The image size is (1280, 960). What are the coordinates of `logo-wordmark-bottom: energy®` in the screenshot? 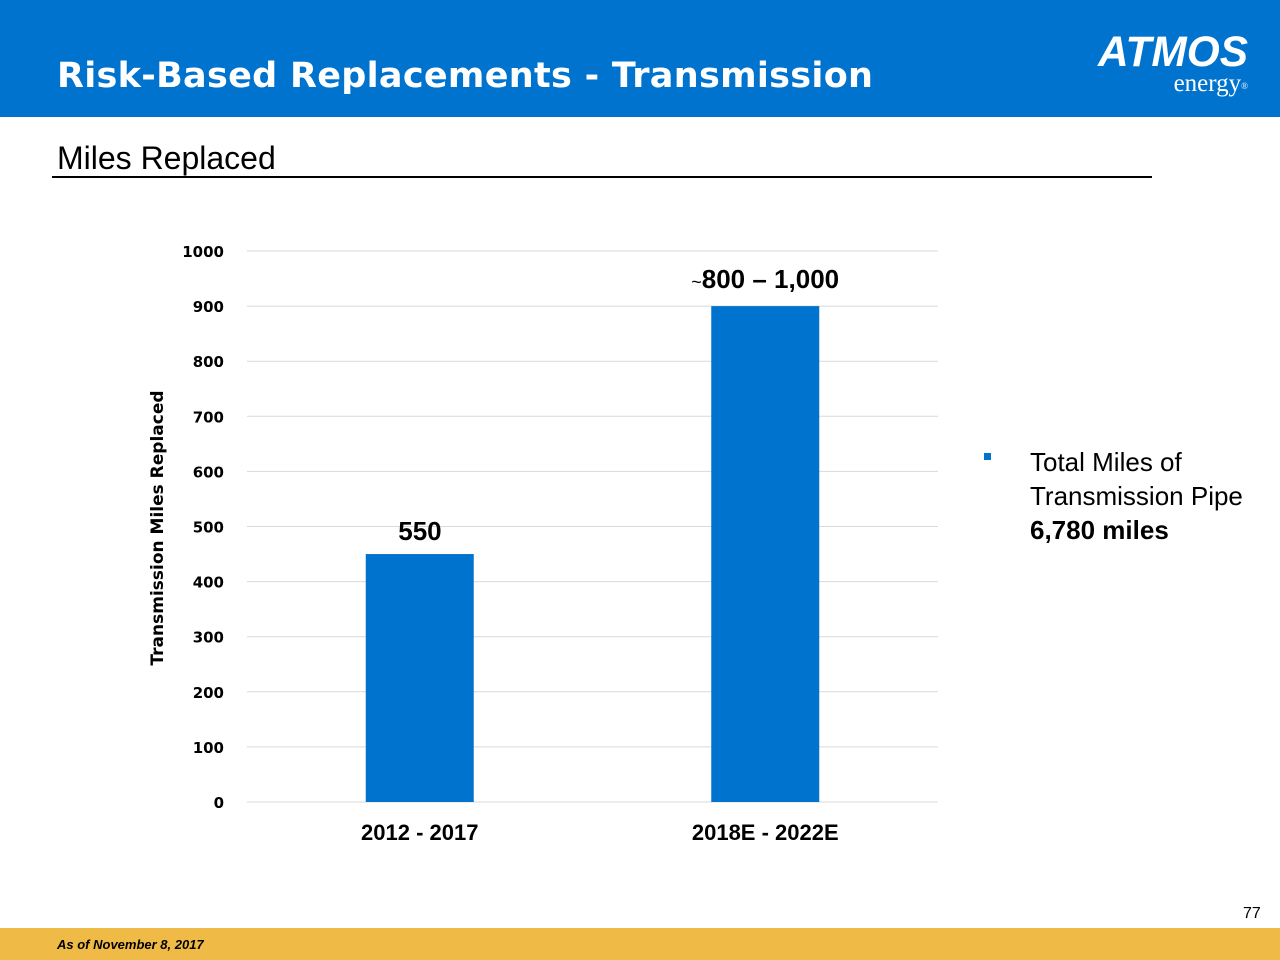 It's located at (1211, 84).